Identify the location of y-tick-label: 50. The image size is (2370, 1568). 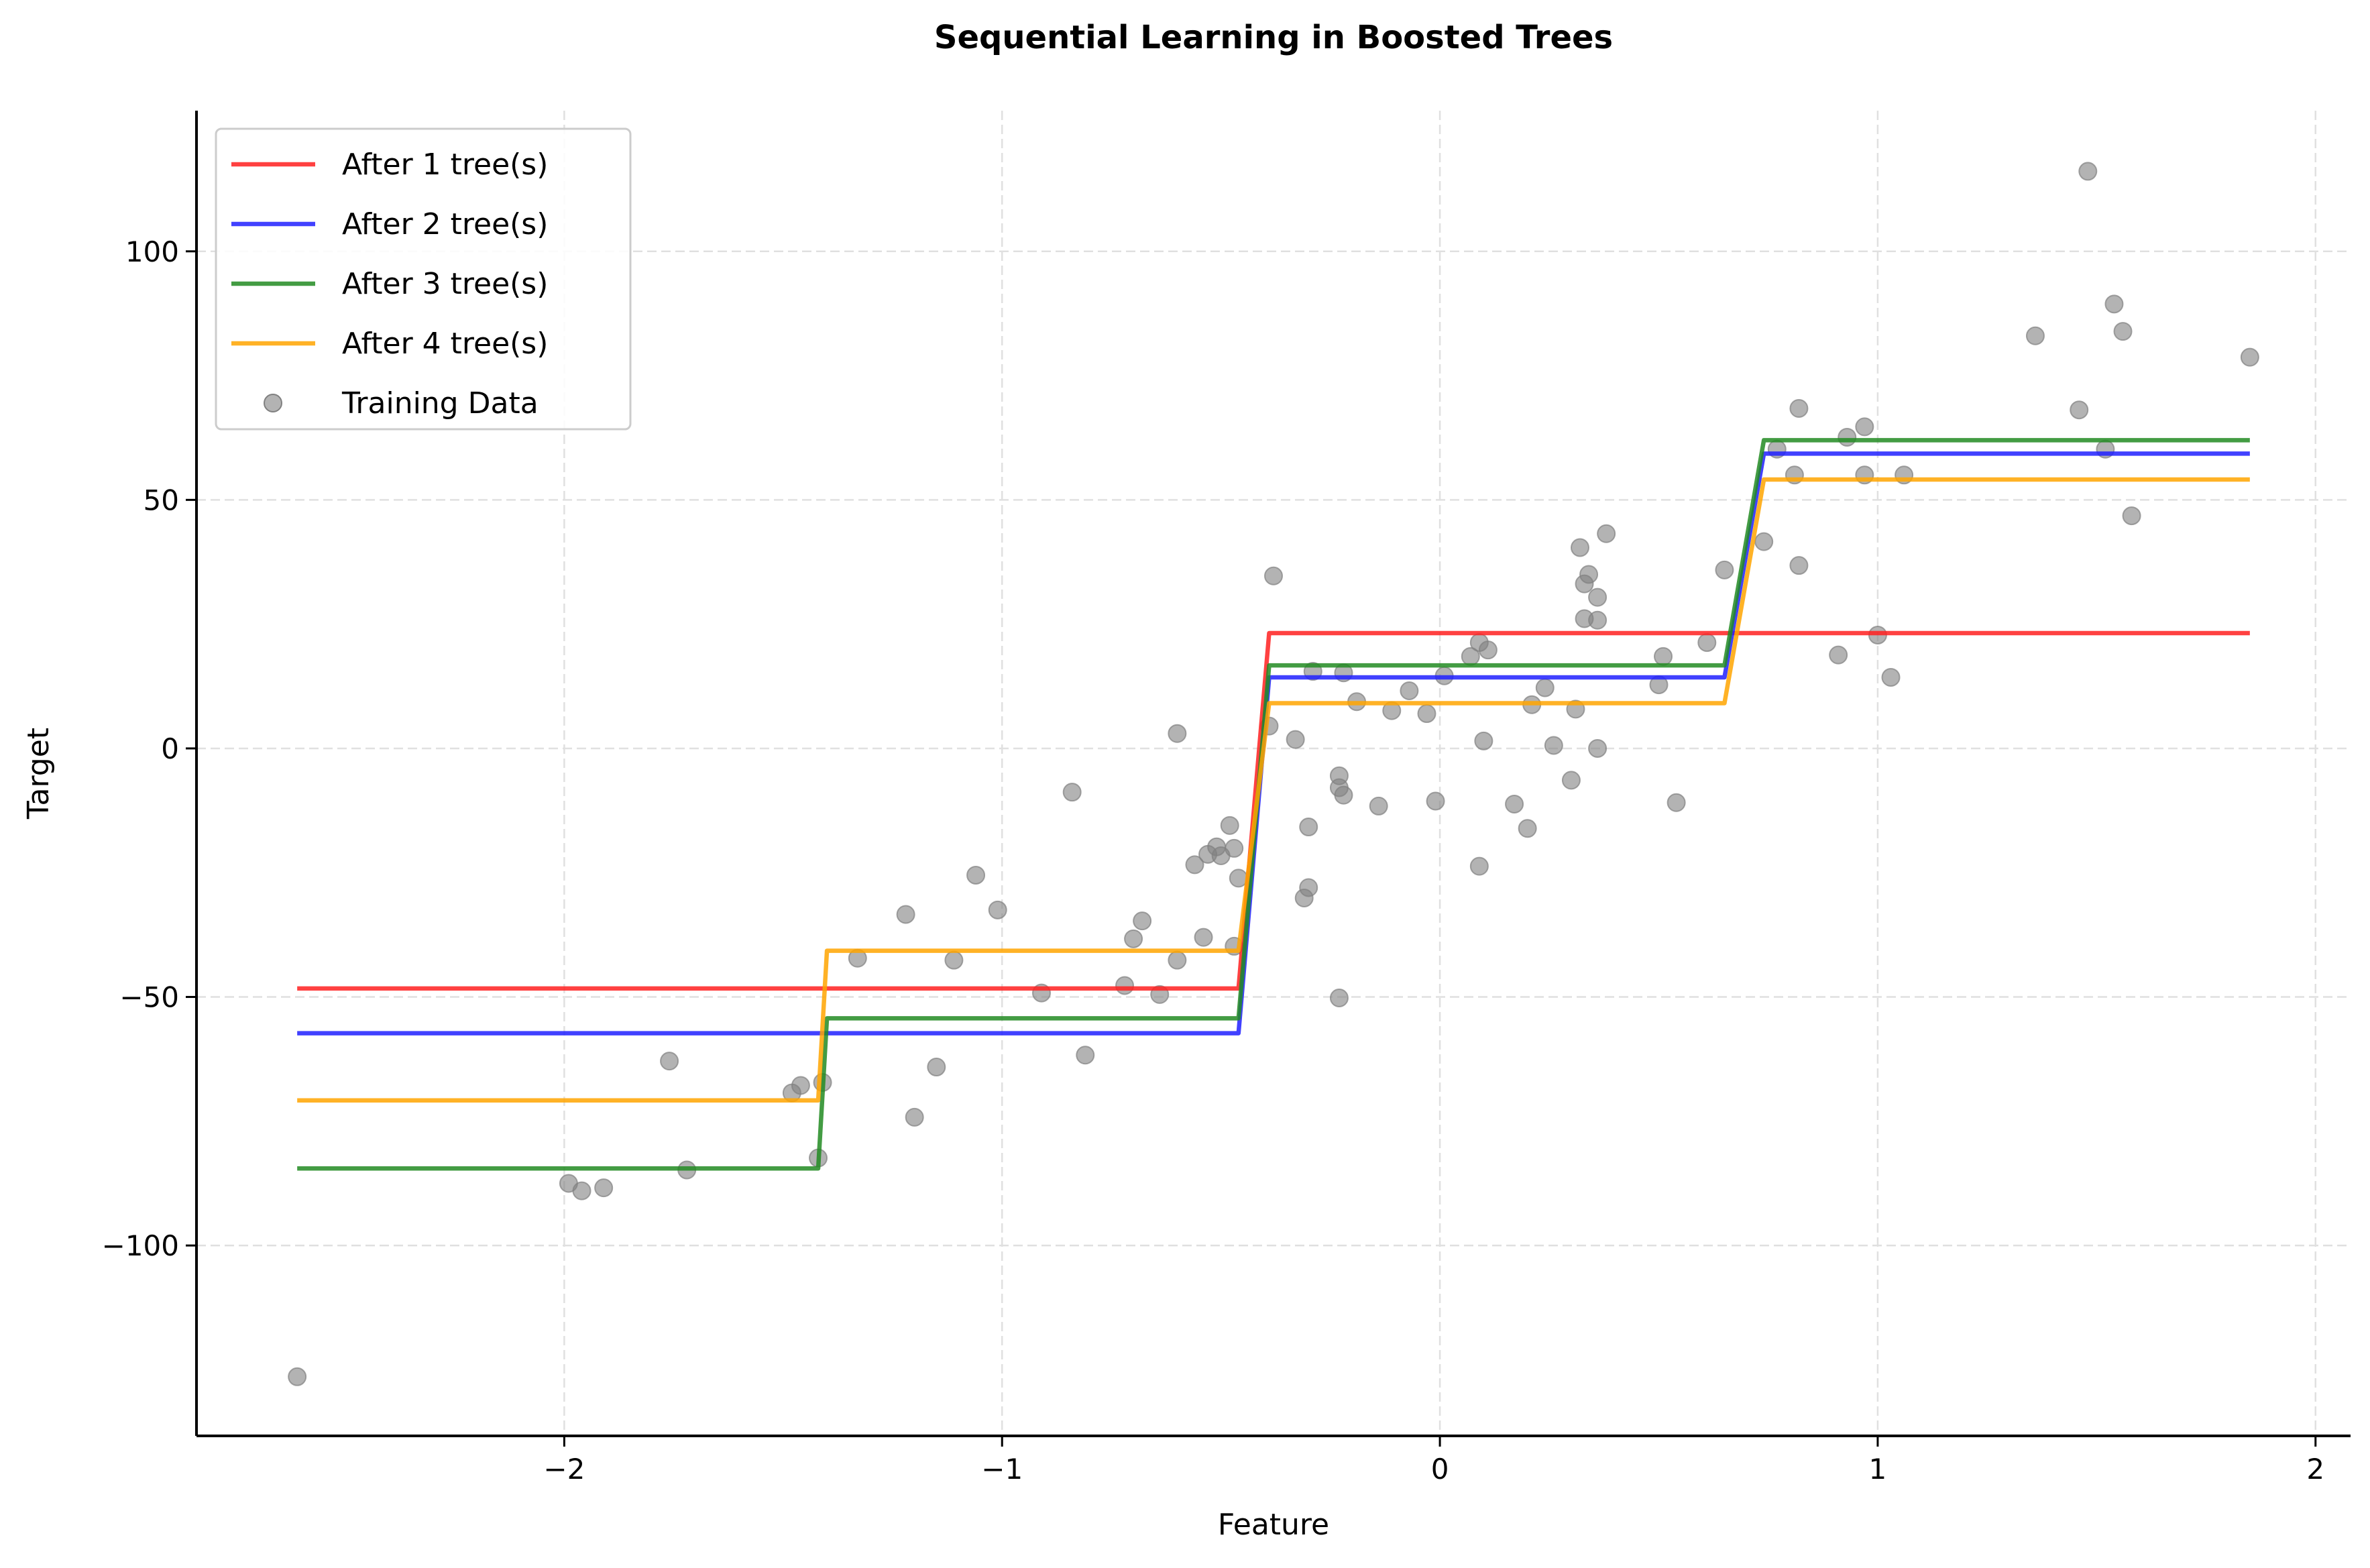
(161, 500).